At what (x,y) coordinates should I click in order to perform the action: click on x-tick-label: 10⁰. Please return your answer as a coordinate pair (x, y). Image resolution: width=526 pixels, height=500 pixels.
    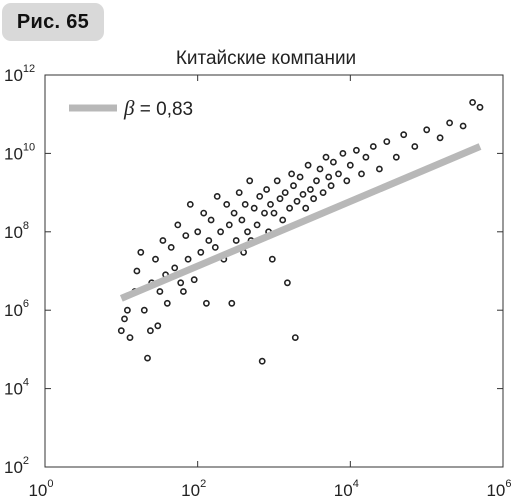
    Looking at the image, I should click on (40, 489).